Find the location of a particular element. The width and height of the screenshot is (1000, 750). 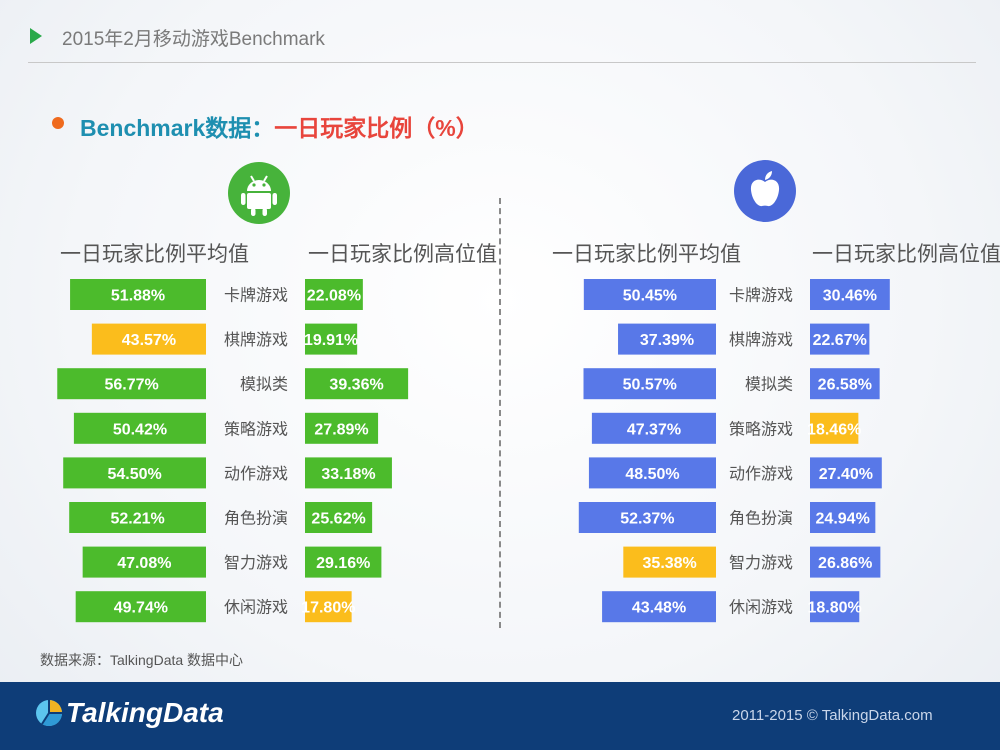

android-high-label: 25.62% is located at coordinates (338, 519).